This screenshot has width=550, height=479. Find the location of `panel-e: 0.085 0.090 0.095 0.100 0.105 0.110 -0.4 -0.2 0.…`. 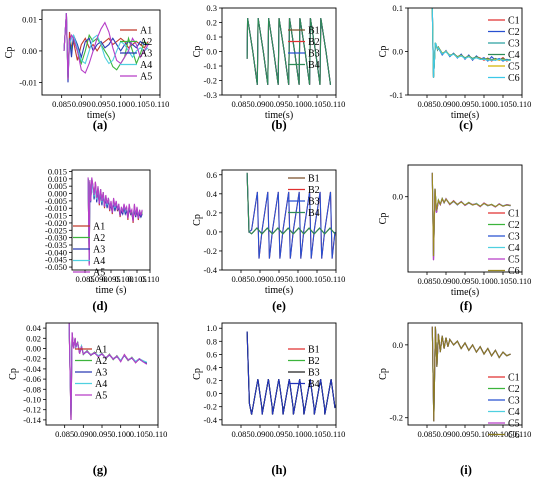

panel-e: 0.085 0.090 0.095 0.100 0.105 0.110 -0.4 -0.2 0.… is located at coordinates (268, 241).